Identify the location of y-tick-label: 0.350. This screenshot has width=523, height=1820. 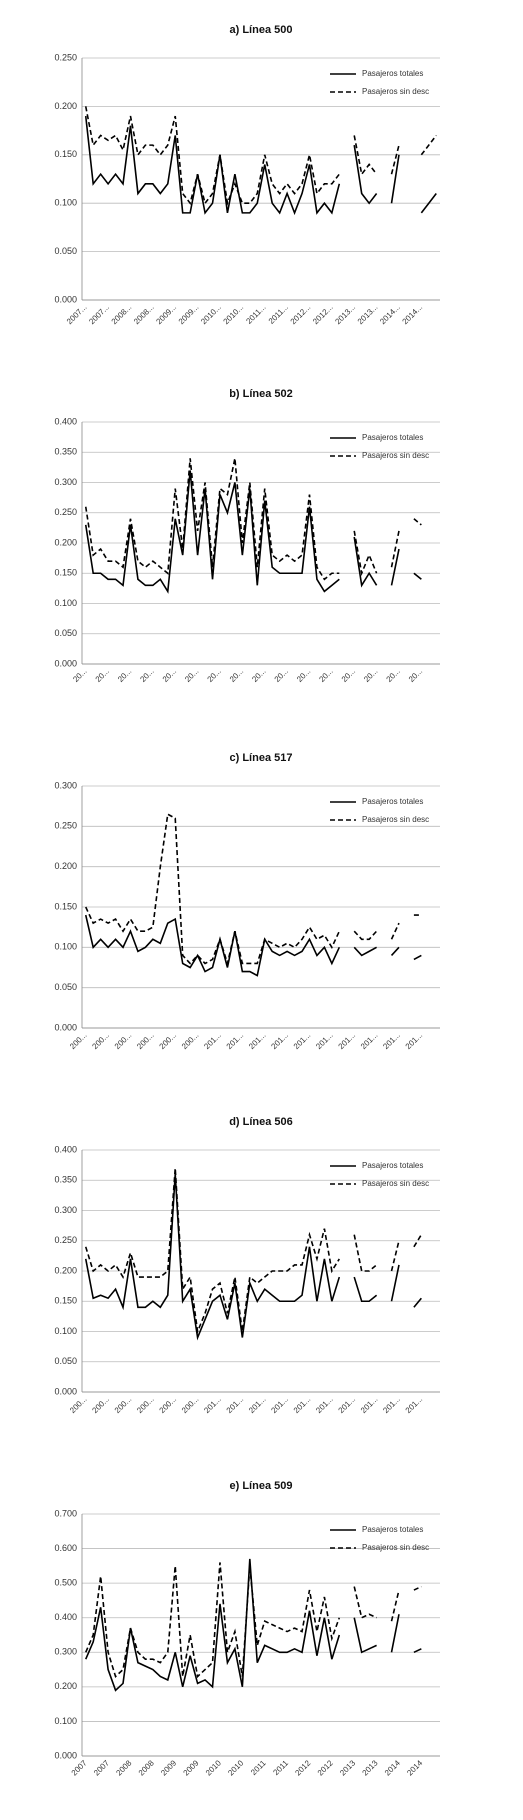
(65, 1180).